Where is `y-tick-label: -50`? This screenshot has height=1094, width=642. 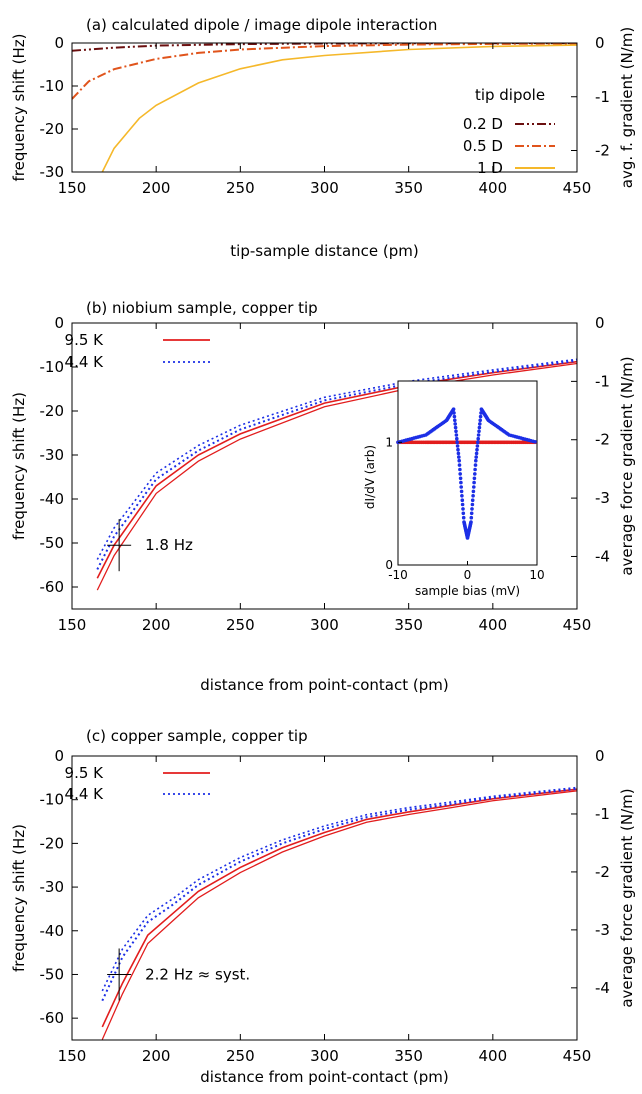
y-tick-label: -50 is located at coordinates (52, 974).